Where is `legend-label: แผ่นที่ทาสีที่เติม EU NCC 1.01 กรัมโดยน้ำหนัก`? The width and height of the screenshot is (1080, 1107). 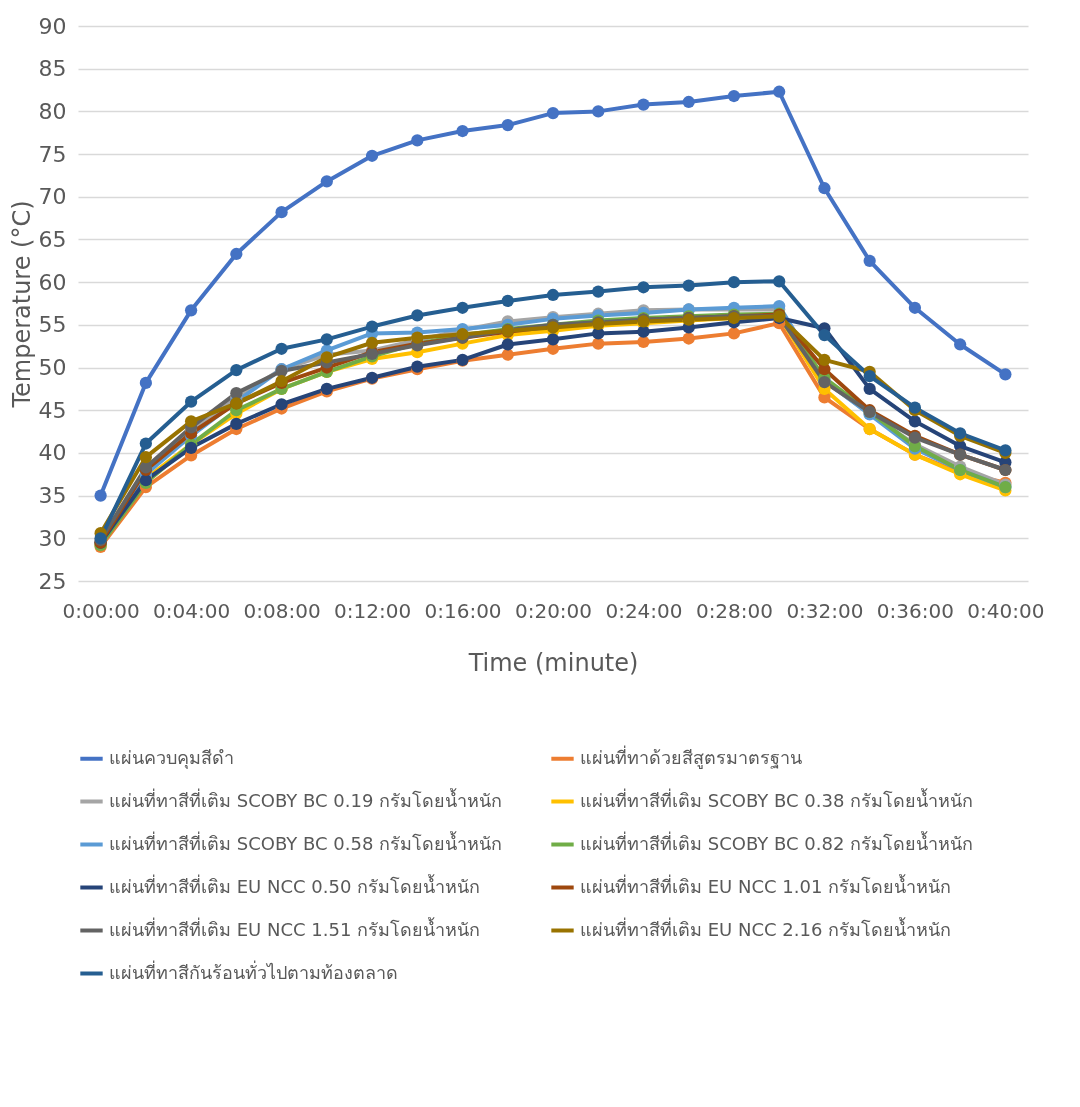
legend-label: แผ่นที่ทาสีที่เติม EU NCC 1.01 กรัมโดยน้ำหนัก is located at coordinates (766, 885).